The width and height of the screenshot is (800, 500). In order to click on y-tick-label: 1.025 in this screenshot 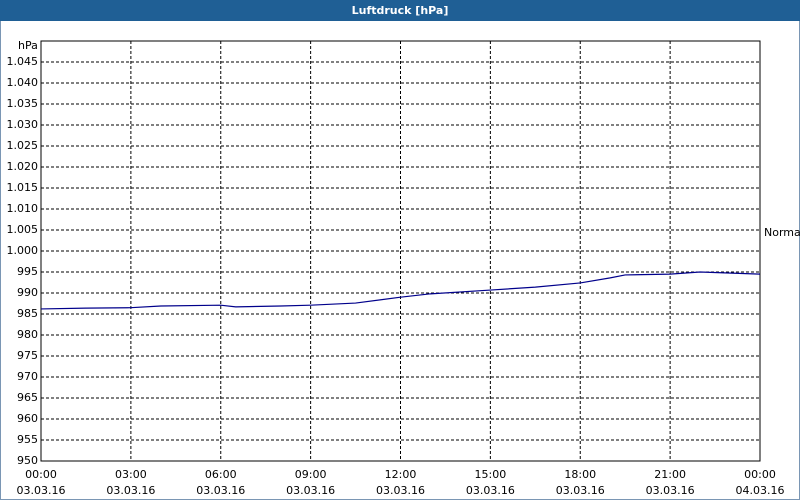, I will do `click(23, 145)`.